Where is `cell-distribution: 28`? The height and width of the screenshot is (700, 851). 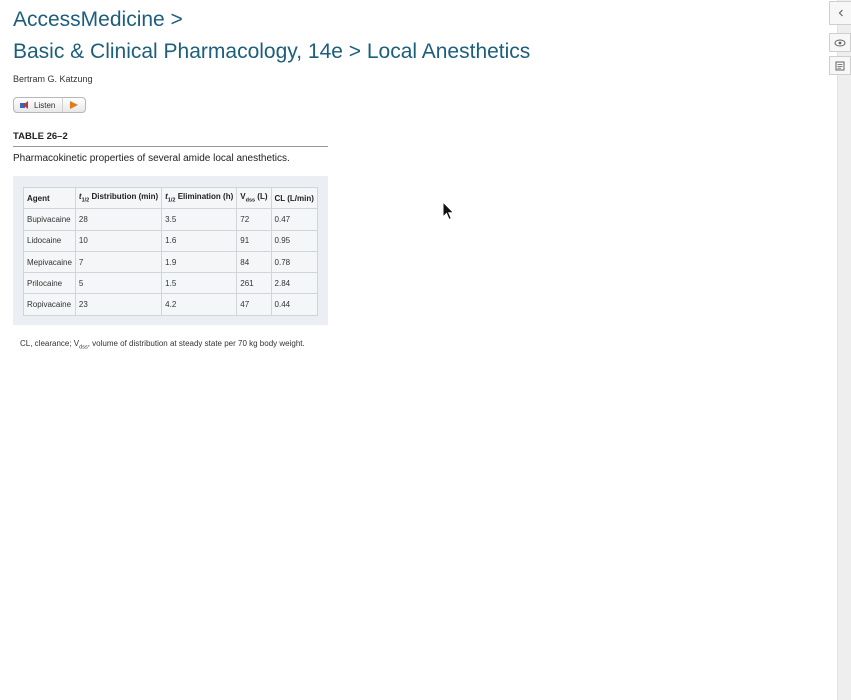 cell-distribution: 28 is located at coordinates (118, 219).